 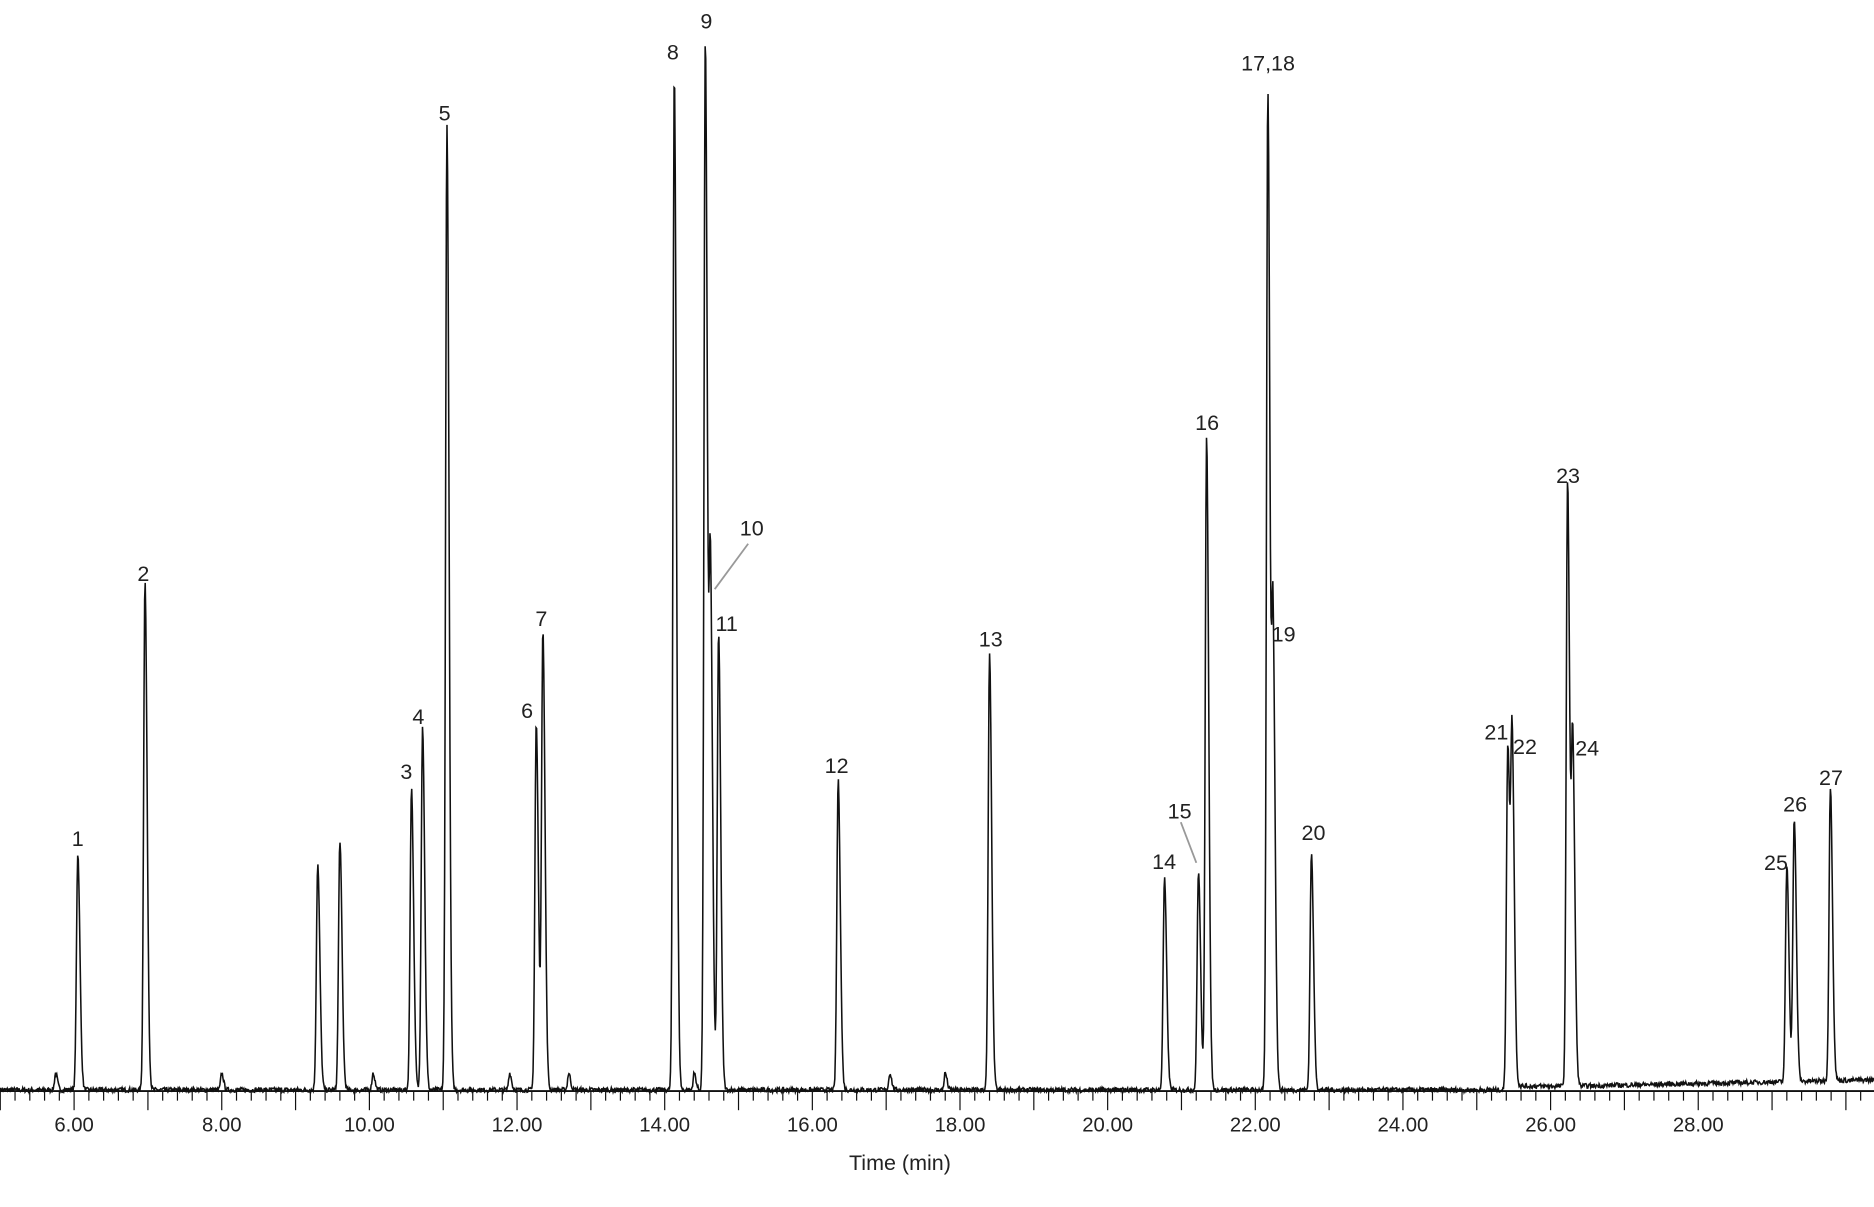 I want to click on peak-label: 10, so click(x=752, y=528).